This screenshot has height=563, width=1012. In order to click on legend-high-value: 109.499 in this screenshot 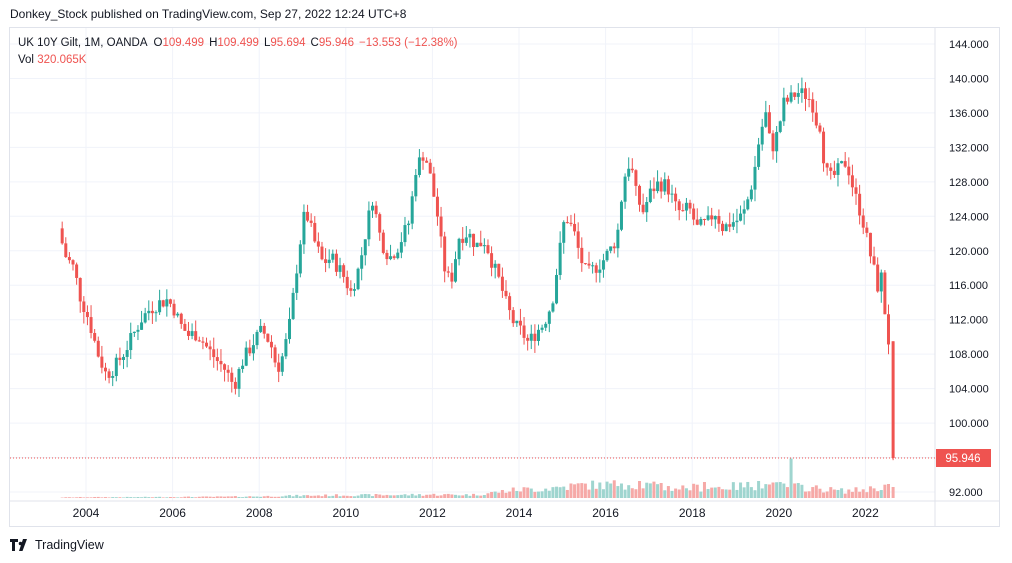, I will do `click(238, 43)`.